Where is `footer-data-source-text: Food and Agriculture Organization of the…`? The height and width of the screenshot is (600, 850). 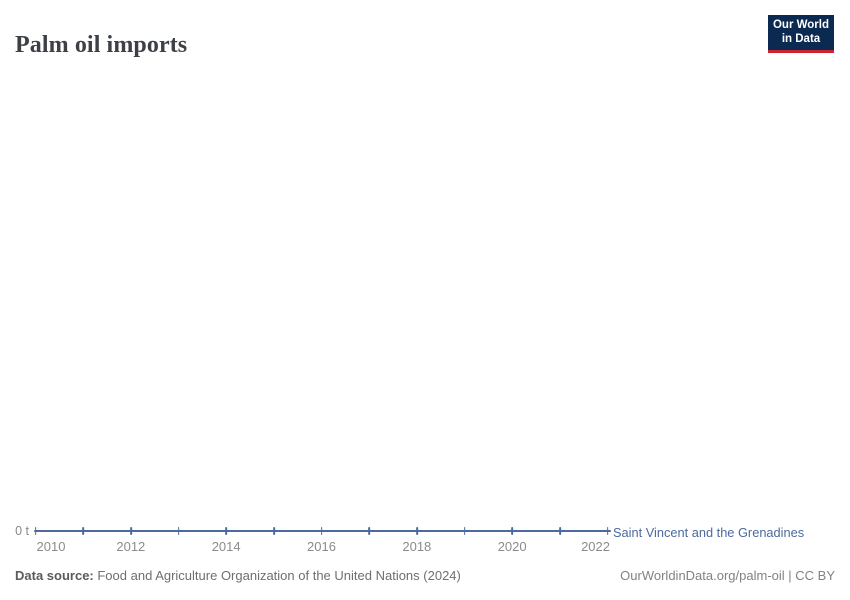
footer-data-source-text: Food and Agriculture Organization of the… is located at coordinates (277, 575).